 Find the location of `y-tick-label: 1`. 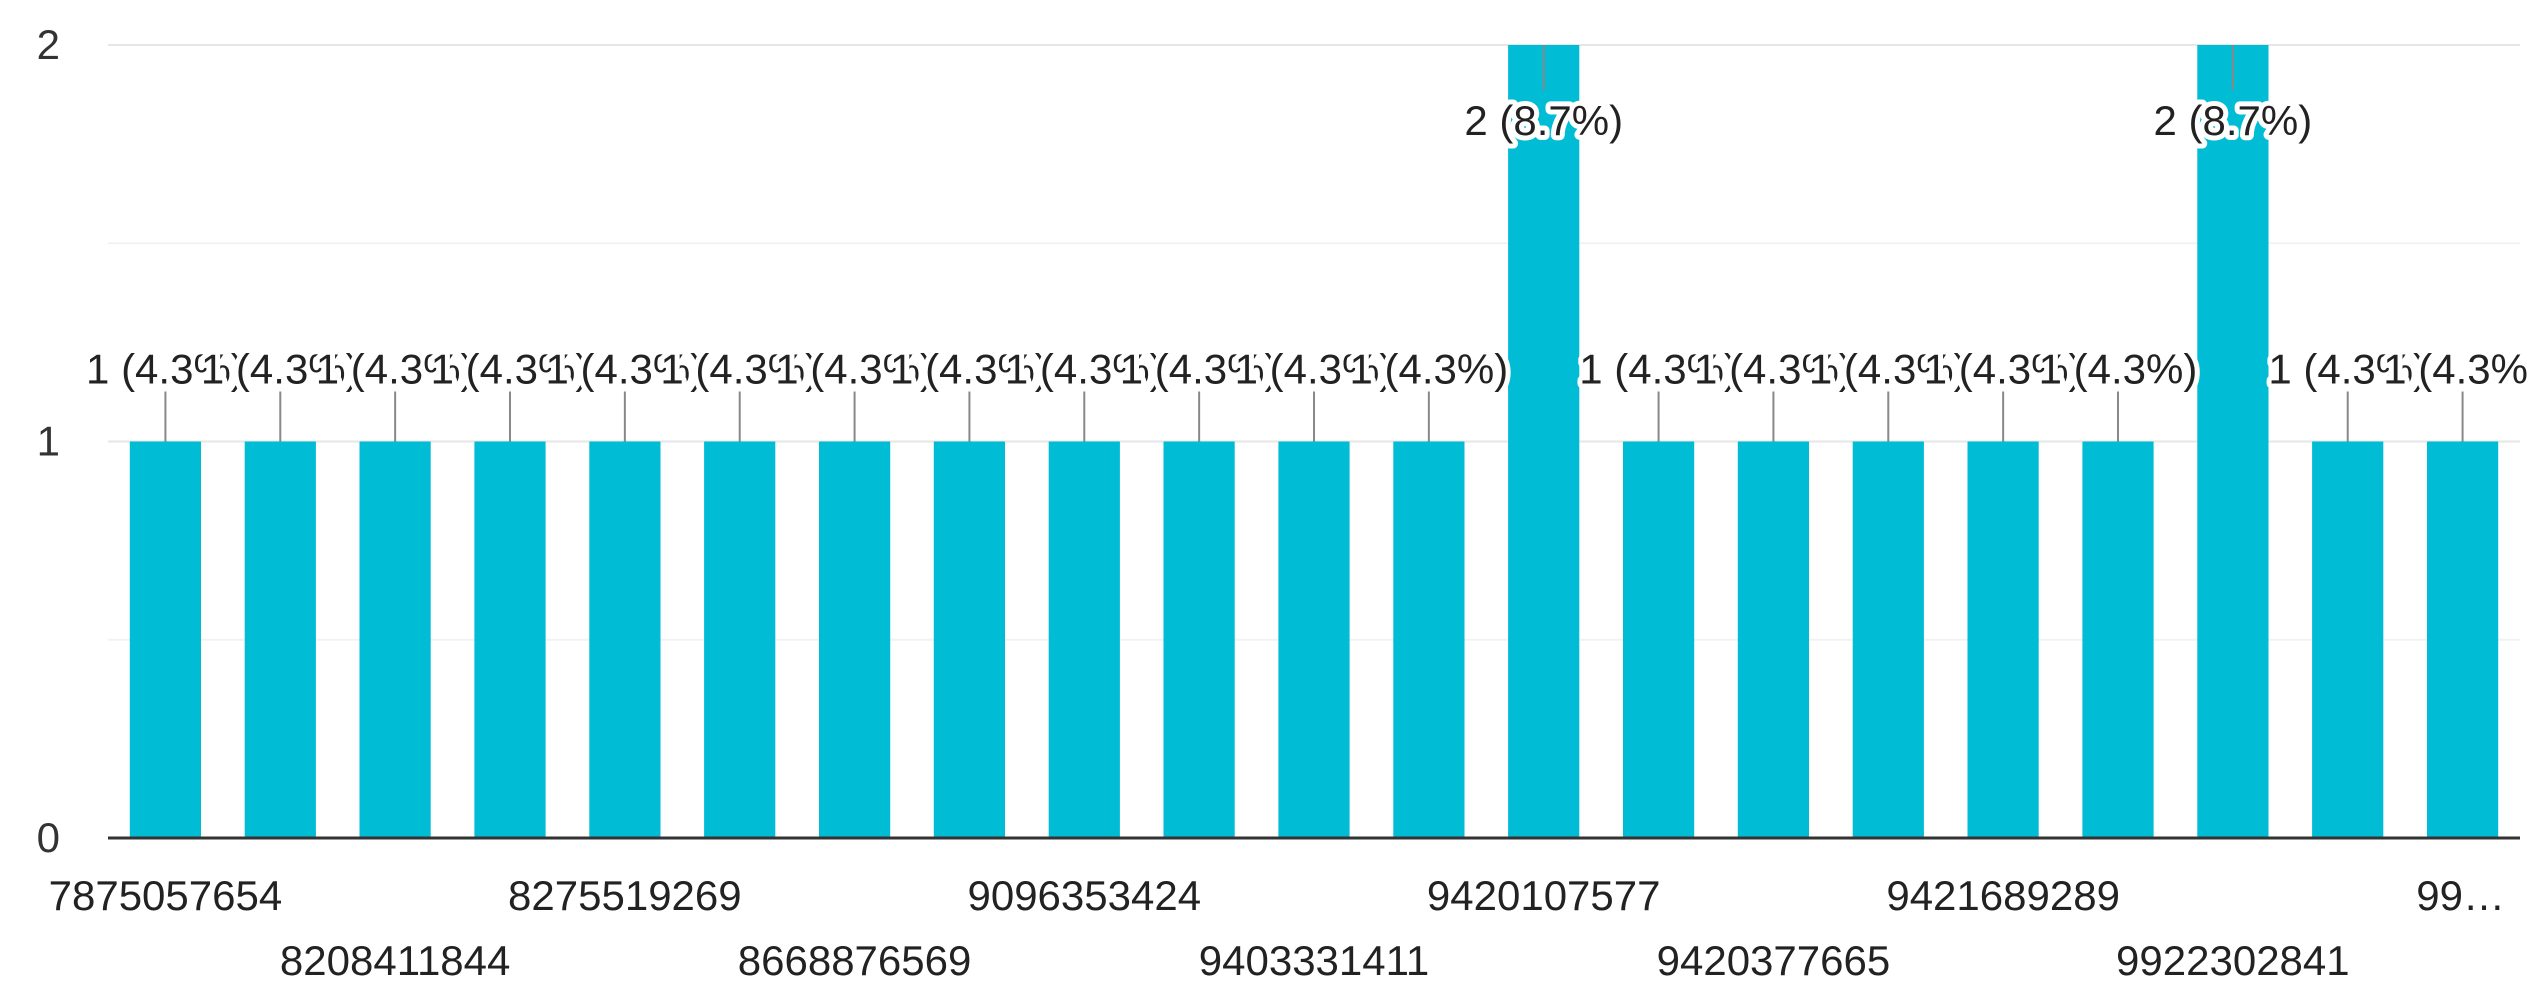

y-tick-label: 1 is located at coordinates (48, 441).